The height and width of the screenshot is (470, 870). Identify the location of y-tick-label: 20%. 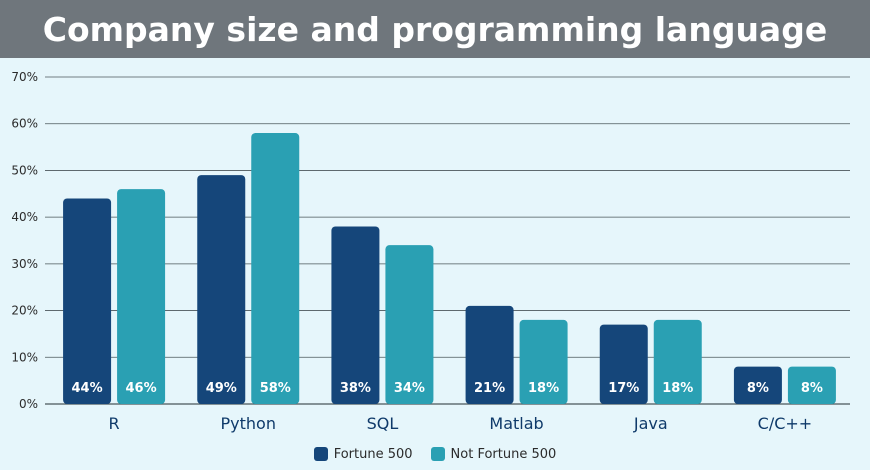
(24, 311).